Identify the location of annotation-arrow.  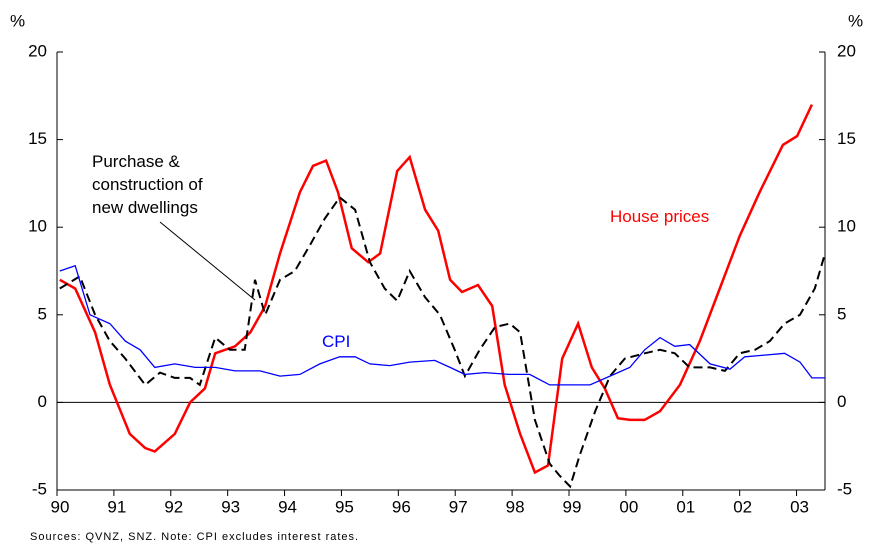
(207, 261).